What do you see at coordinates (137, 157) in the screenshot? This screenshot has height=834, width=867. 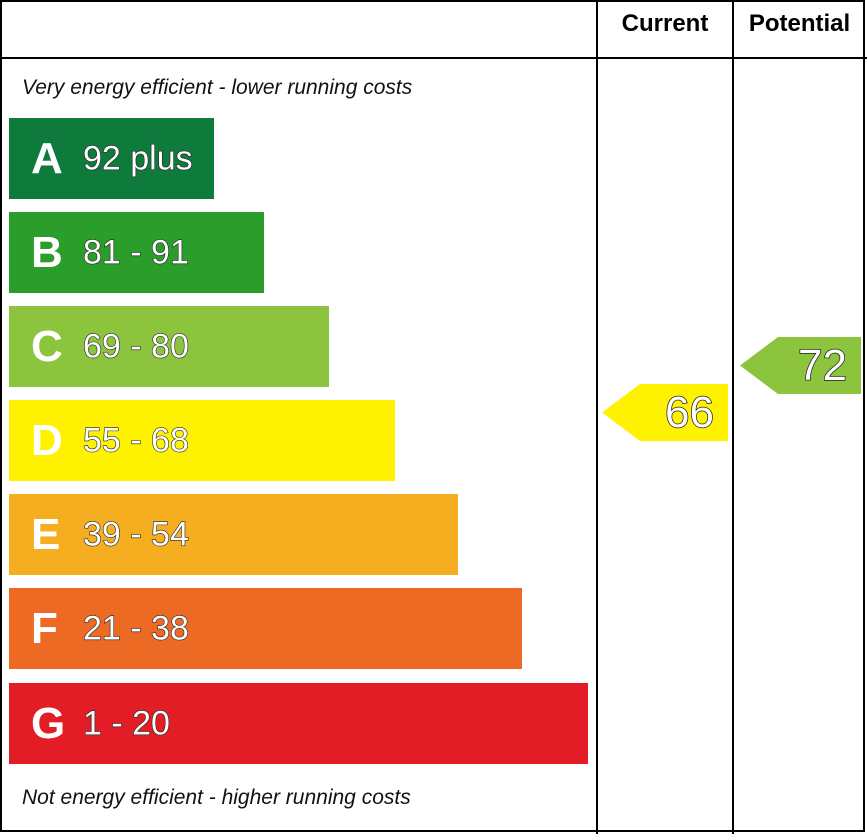 I see `band-range: 92 plus` at bounding box center [137, 157].